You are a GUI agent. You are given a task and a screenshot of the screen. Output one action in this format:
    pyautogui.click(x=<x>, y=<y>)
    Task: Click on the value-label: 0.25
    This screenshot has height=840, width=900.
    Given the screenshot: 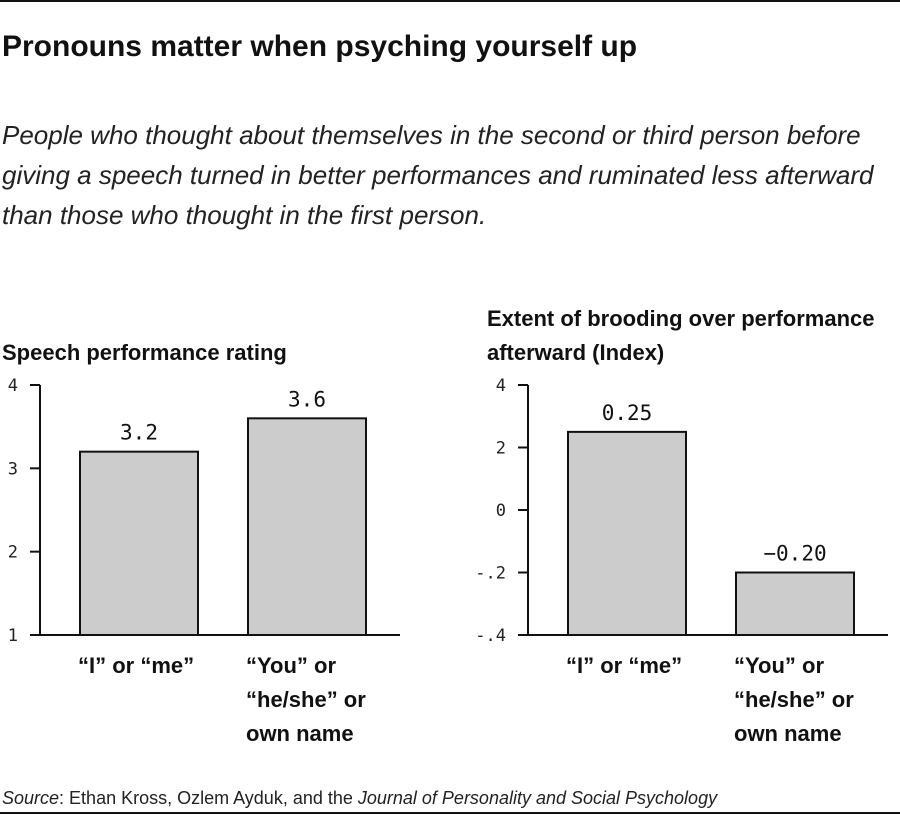 What is the action you would take?
    pyautogui.click(x=627, y=413)
    